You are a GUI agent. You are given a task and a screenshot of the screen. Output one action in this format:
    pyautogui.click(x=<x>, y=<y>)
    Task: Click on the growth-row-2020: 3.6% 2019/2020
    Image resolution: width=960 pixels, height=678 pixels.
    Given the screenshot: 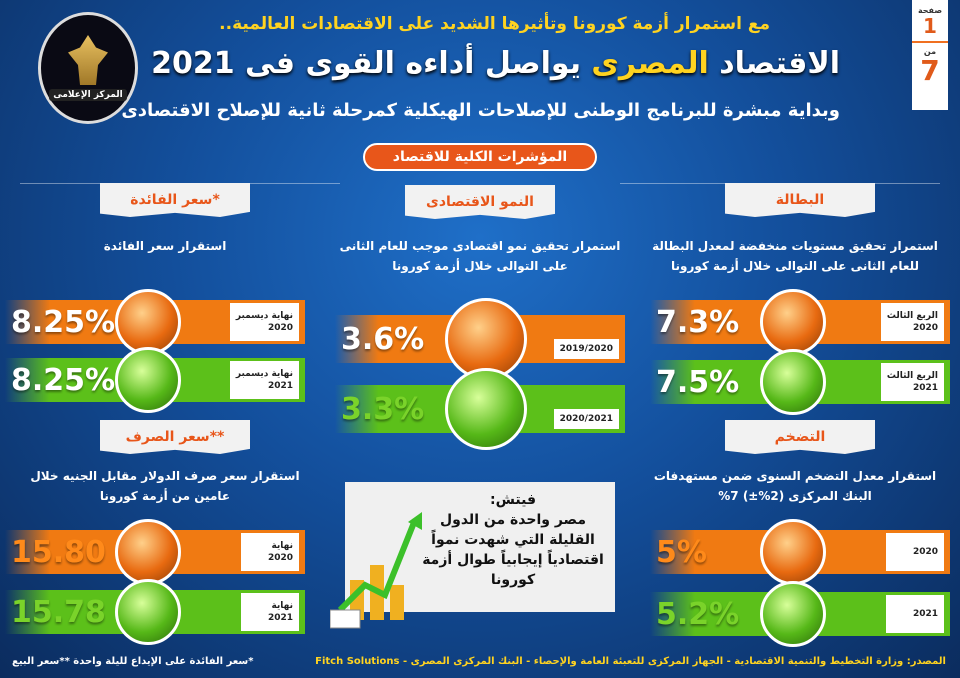 What is the action you would take?
    pyautogui.click(x=480, y=339)
    